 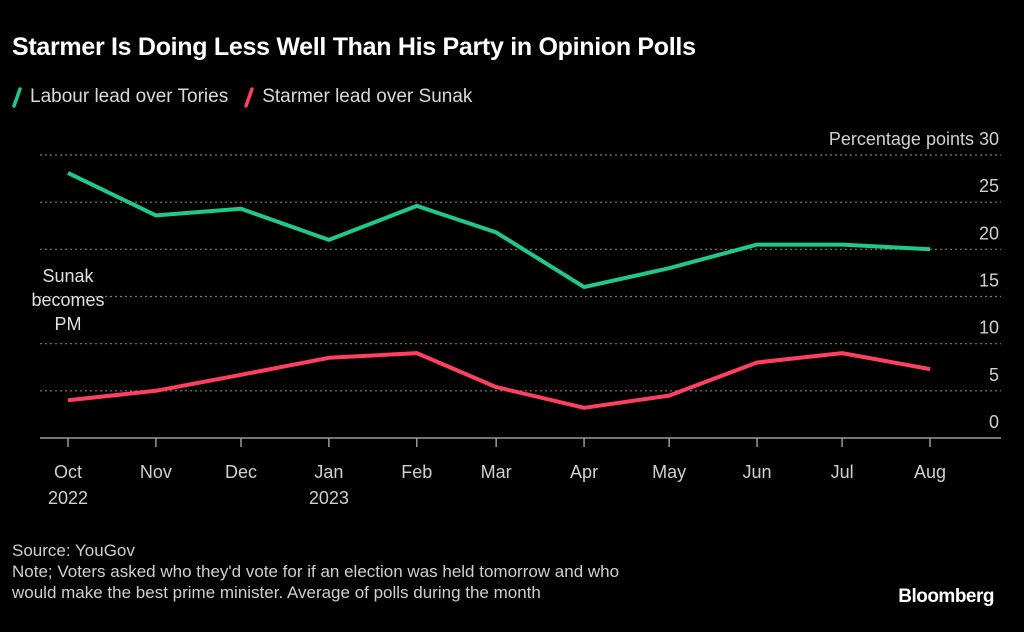 What do you see at coordinates (17, 97) in the screenshot?
I see `legend-swatch-labour-icon` at bounding box center [17, 97].